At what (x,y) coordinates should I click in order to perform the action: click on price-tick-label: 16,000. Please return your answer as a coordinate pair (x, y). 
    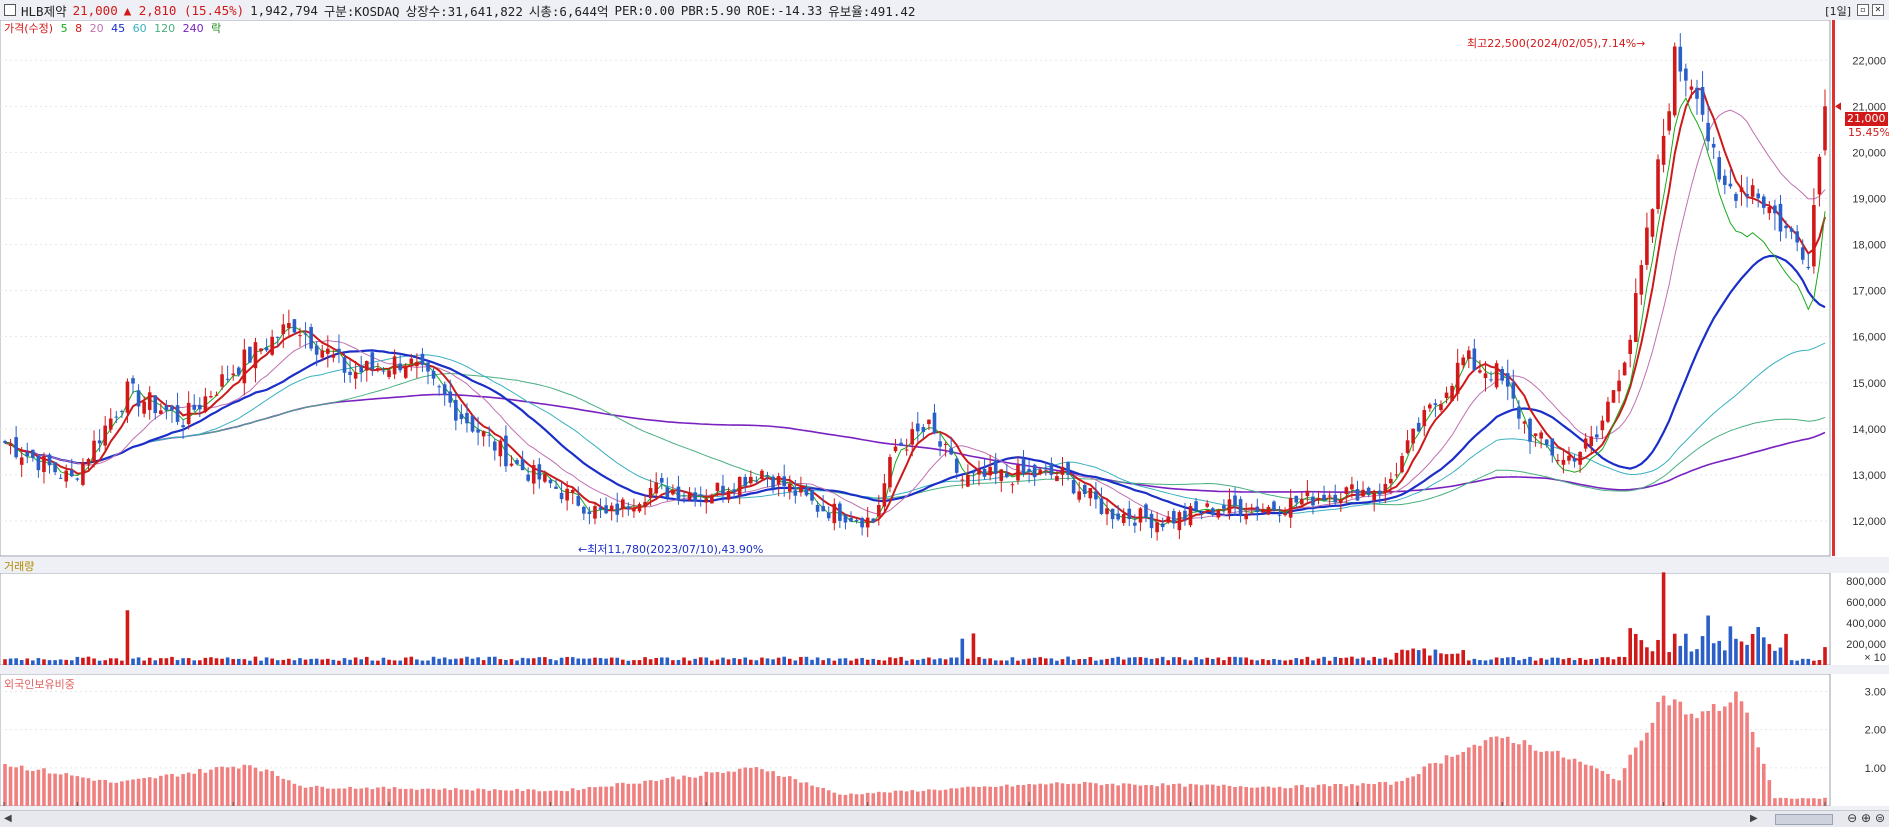
    Looking at the image, I should click on (1869, 338).